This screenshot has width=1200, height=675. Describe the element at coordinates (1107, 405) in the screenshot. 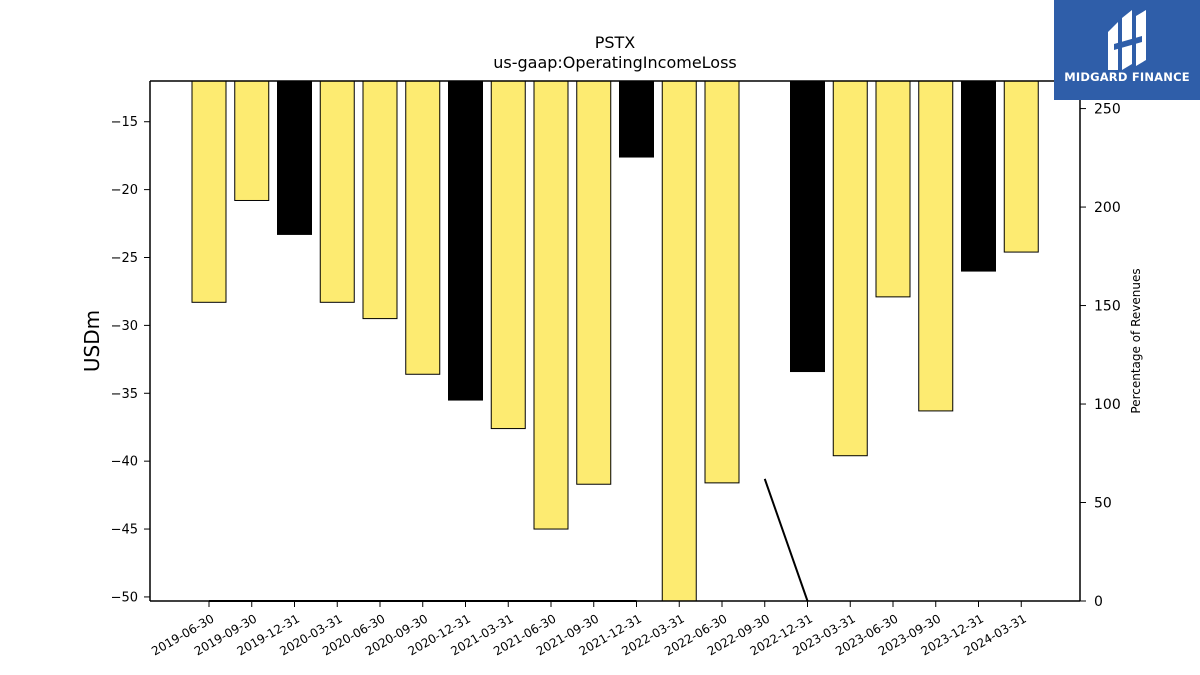

I see `y2-tick-label: 100` at that location.